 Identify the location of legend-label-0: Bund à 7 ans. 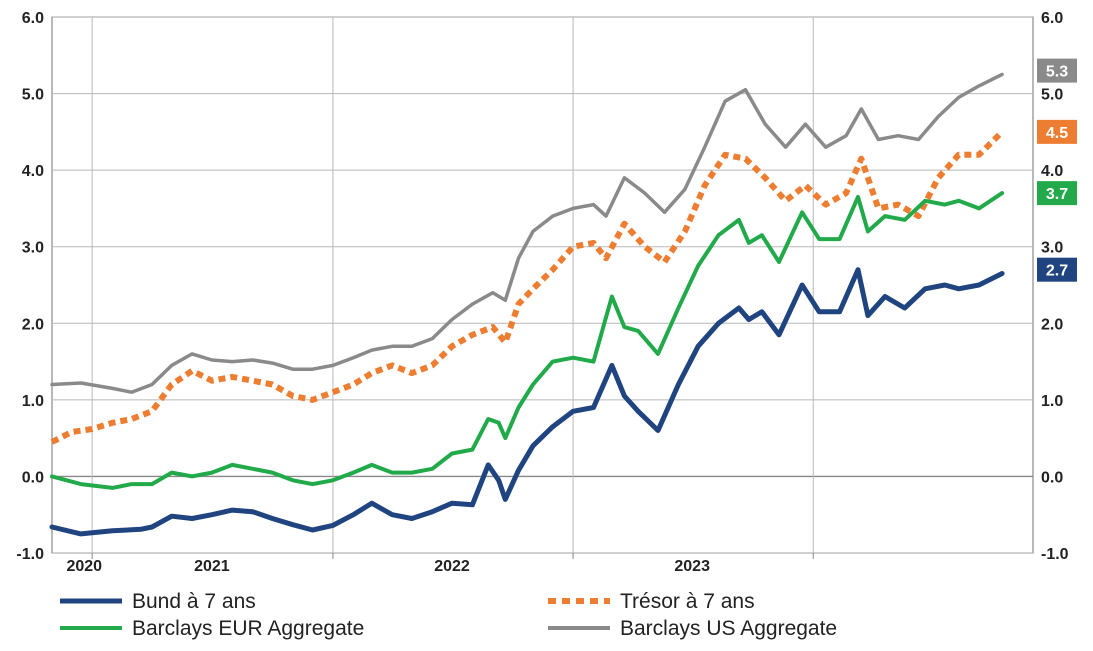
(194, 601).